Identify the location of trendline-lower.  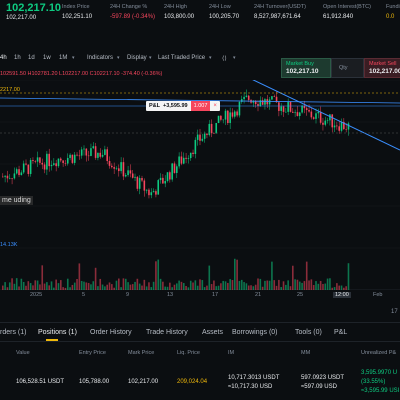
(200, 100).